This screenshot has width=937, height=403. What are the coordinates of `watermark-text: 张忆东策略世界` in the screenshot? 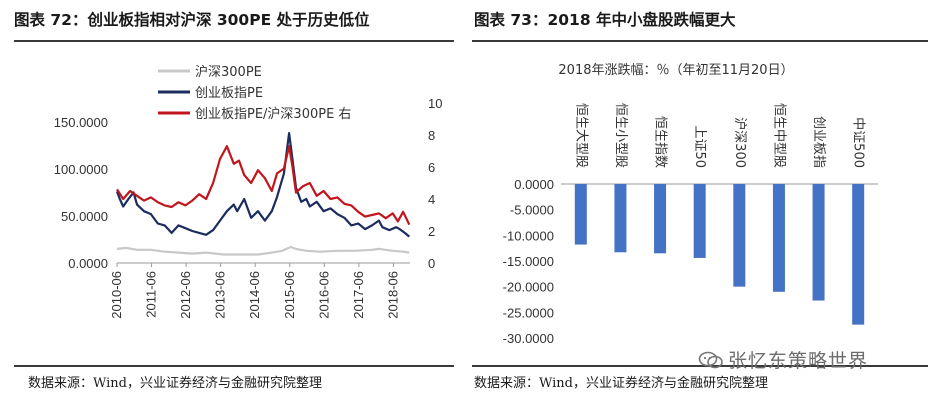 It's located at (798, 361).